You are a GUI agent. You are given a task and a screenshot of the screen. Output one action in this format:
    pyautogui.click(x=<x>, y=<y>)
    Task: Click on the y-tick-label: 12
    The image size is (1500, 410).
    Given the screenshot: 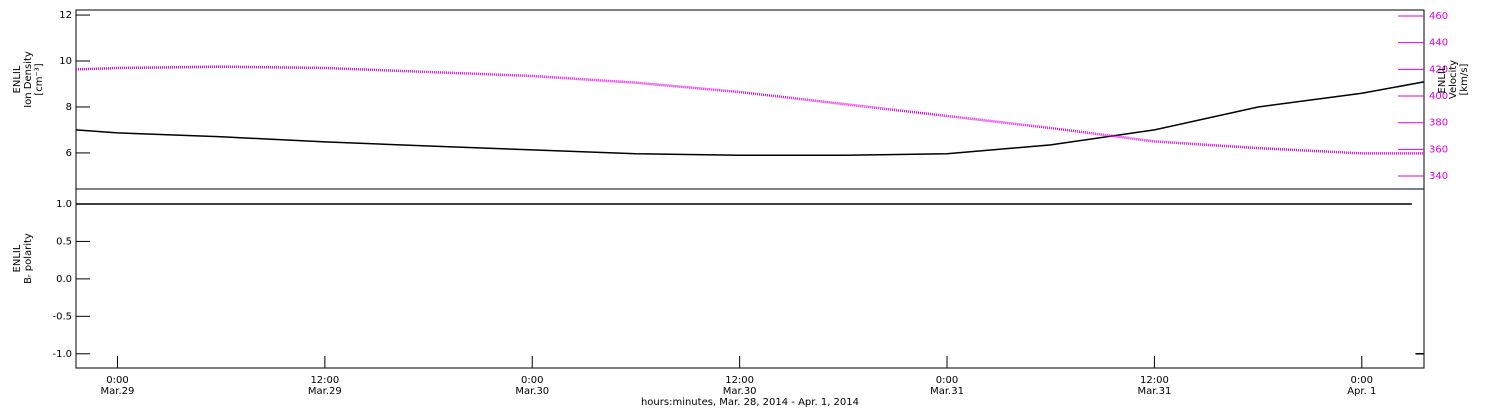 What is the action you would take?
    pyautogui.click(x=65, y=15)
    